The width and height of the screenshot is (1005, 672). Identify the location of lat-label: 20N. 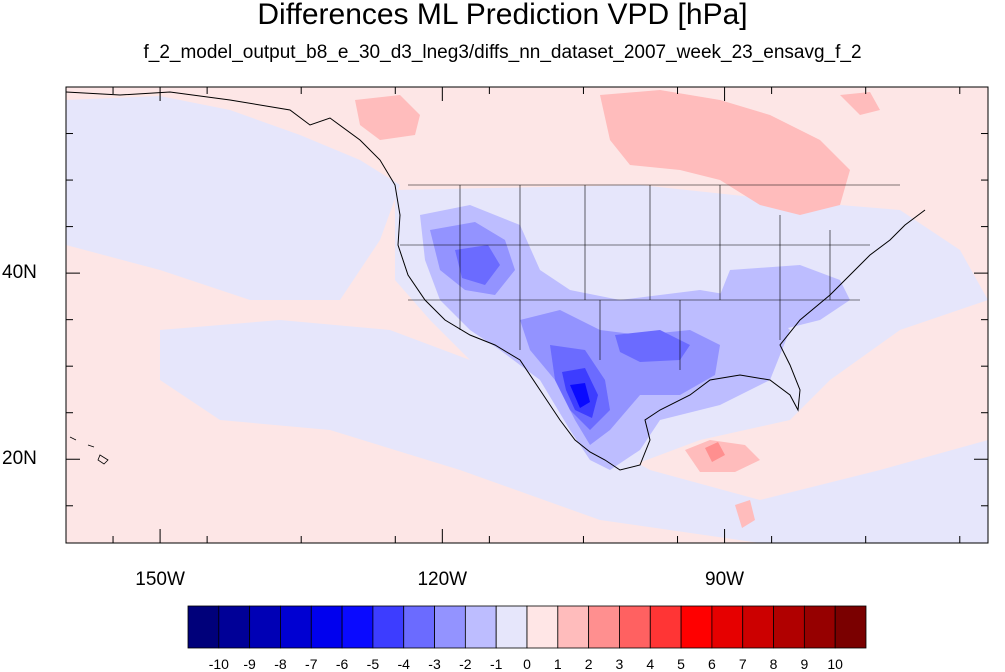
(19, 459).